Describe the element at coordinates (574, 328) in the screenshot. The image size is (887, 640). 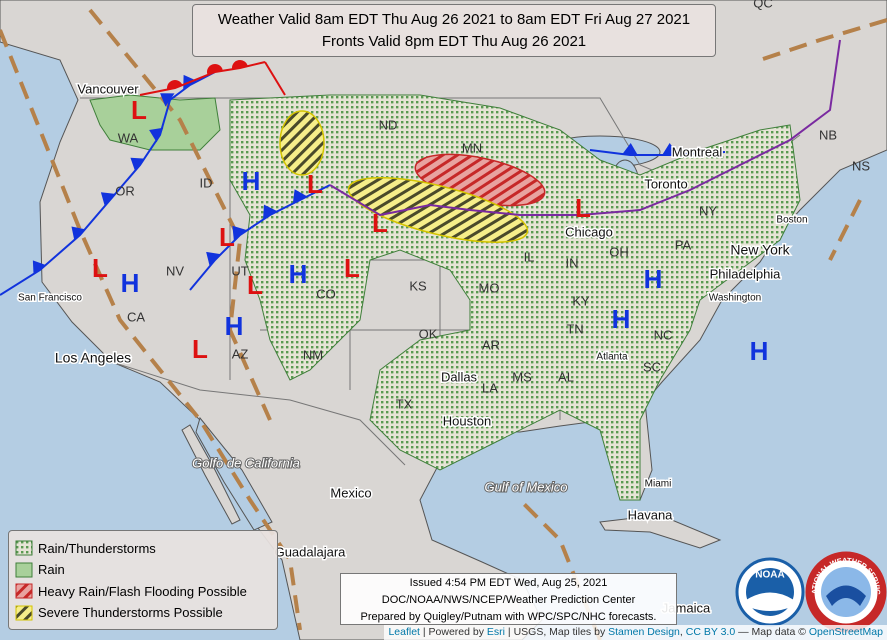
I see `state-label: TN` at that location.